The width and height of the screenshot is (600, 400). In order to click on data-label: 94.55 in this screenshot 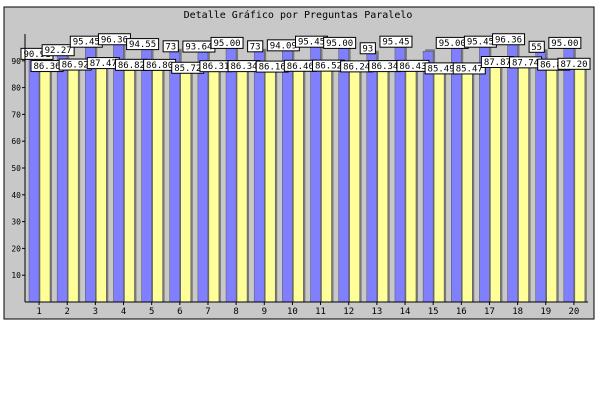, I will do `click(142, 45)`.